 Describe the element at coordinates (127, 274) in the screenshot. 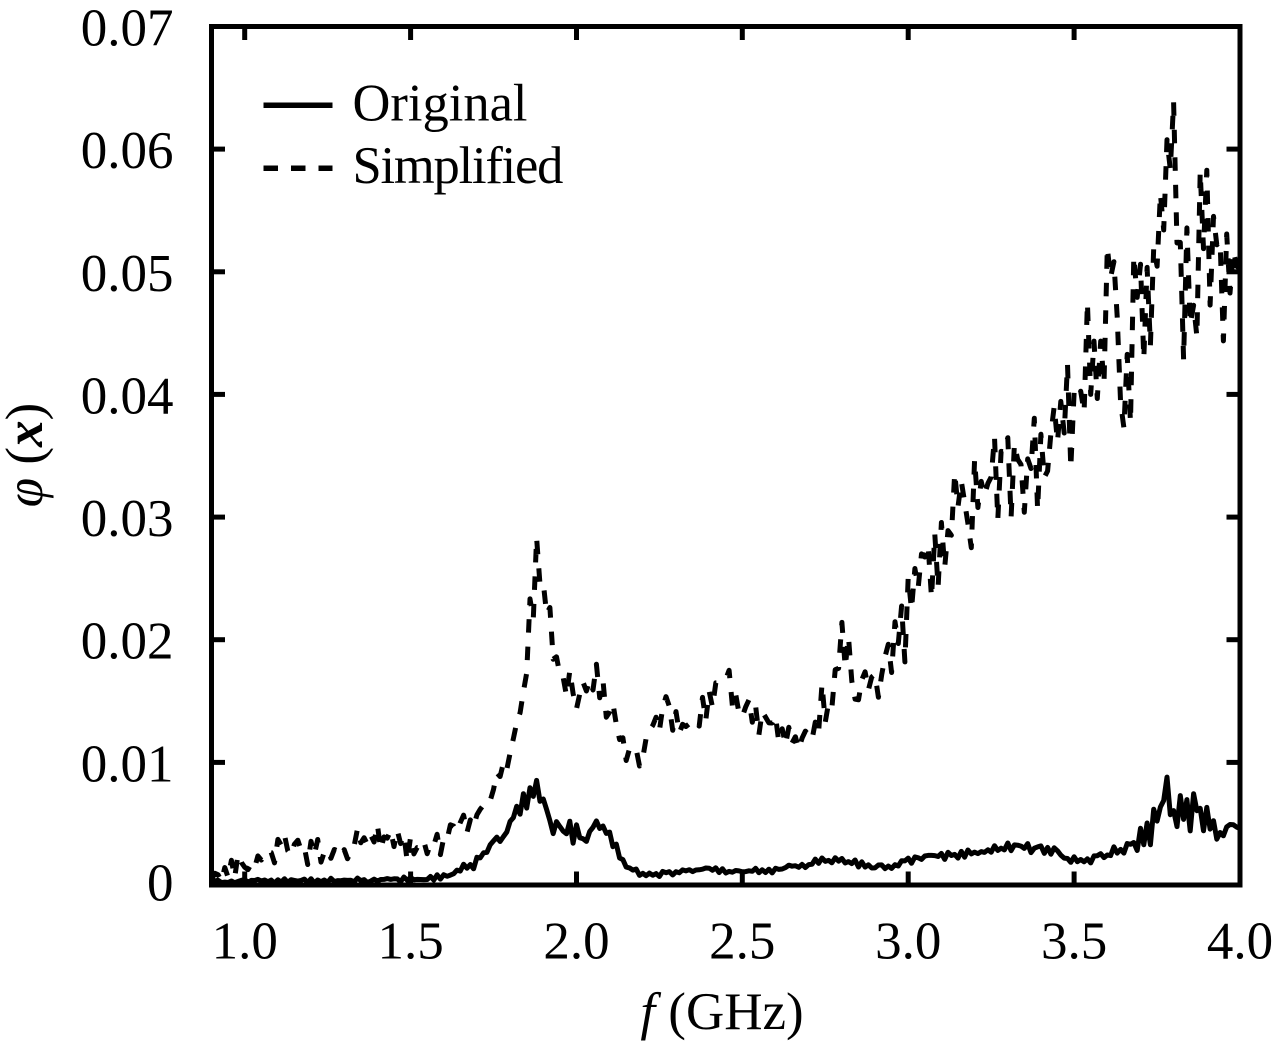

I see `svg-text: 0.05` at that location.